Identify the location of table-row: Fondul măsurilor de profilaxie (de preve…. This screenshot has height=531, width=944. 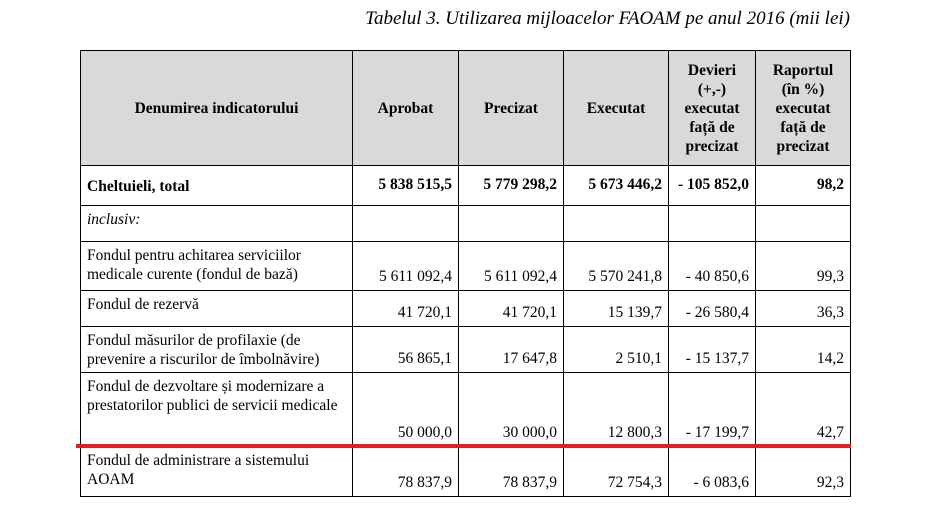
(465, 349).